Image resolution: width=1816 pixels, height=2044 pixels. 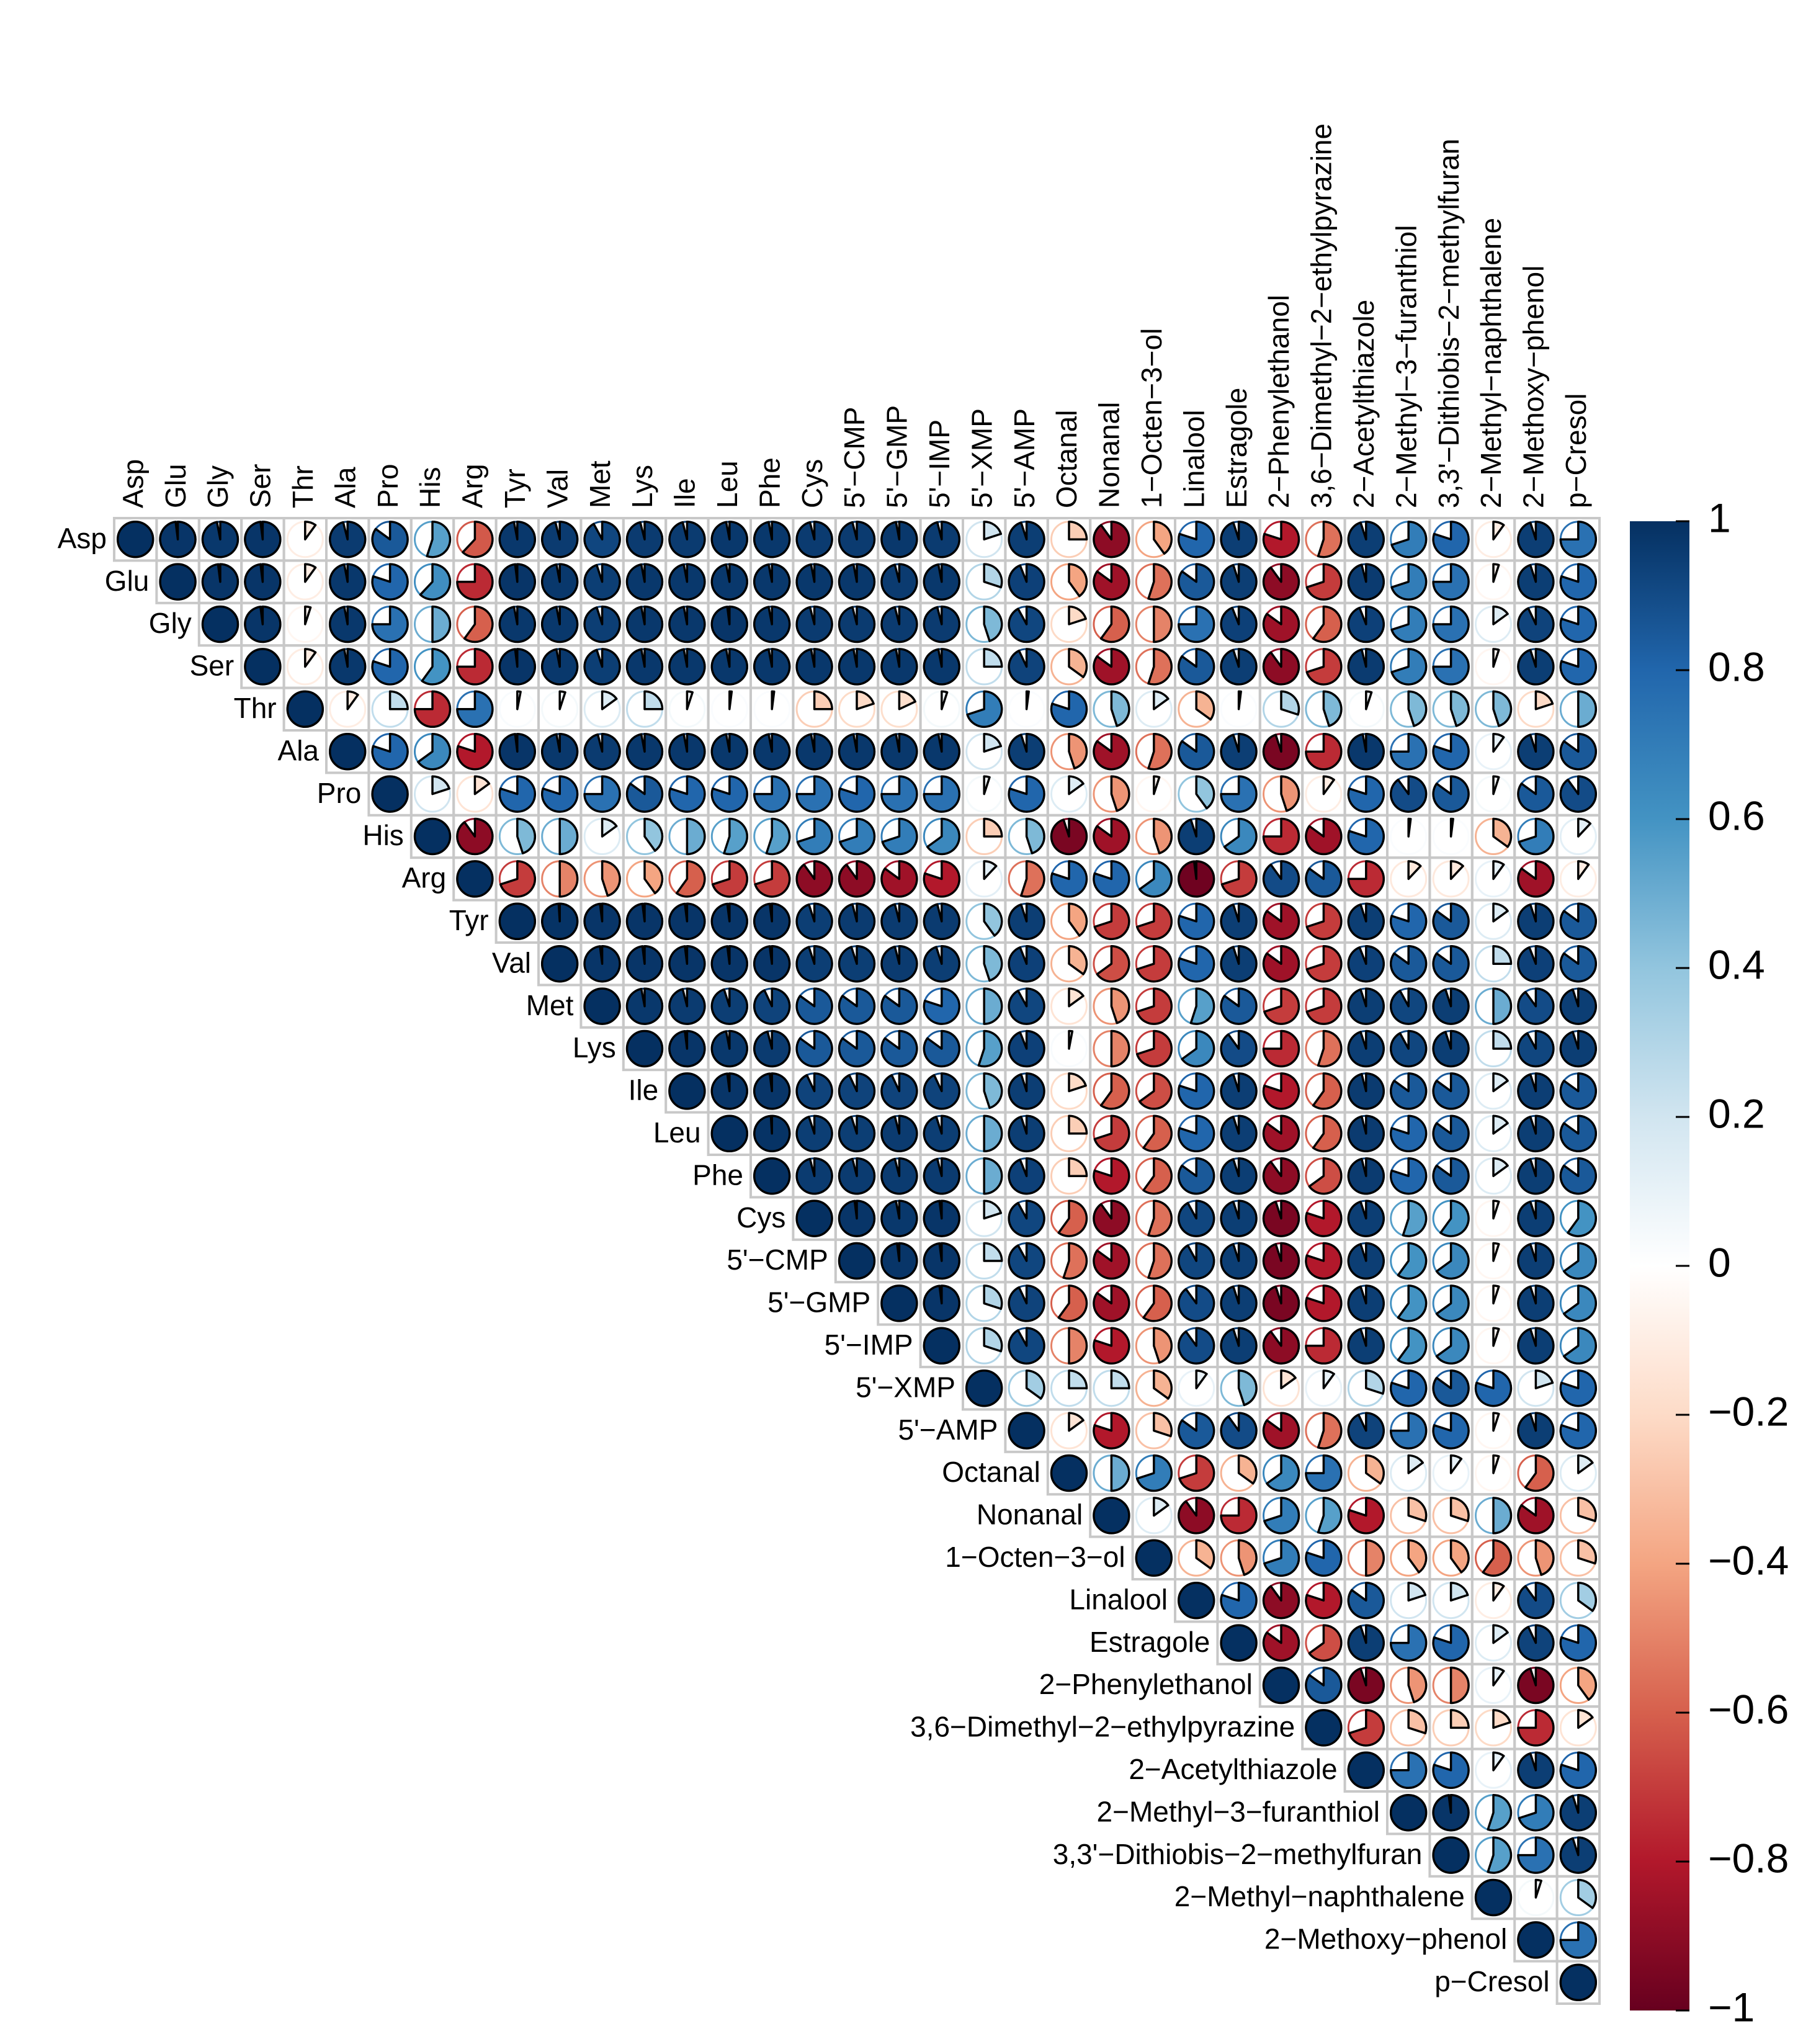 I want to click on col-label-12: Lys, so click(x=642, y=486).